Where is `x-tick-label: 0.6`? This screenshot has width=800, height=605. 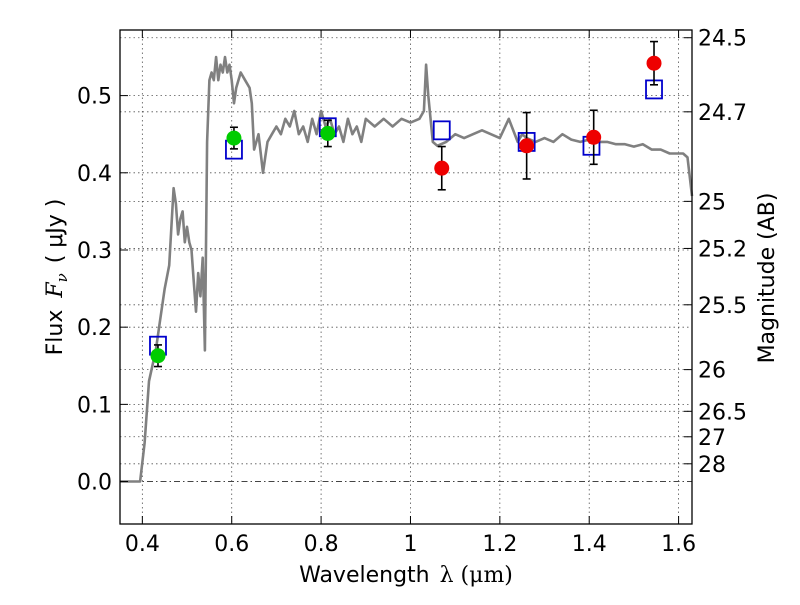 x-tick-label: 0.6 is located at coordinates (231, 544).